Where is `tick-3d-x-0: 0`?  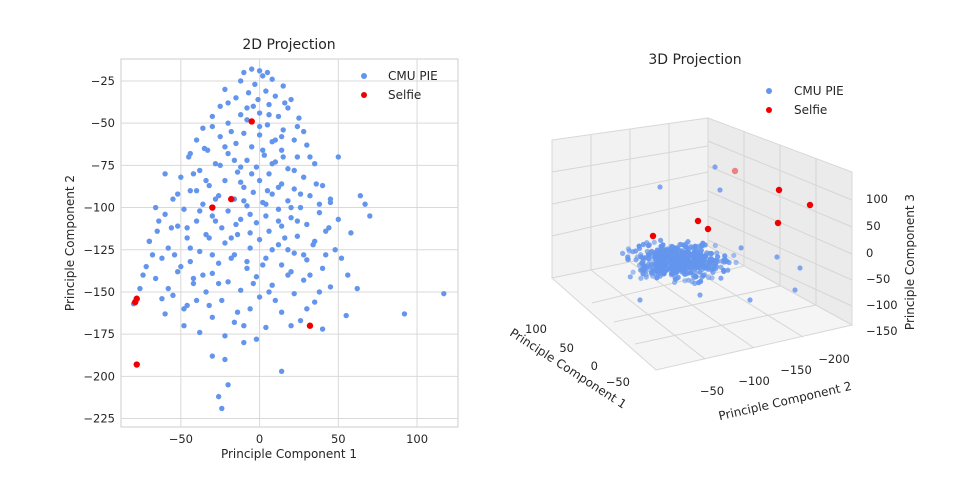 tick-3d-x-0: 0 is located at coordinates (594, 366).